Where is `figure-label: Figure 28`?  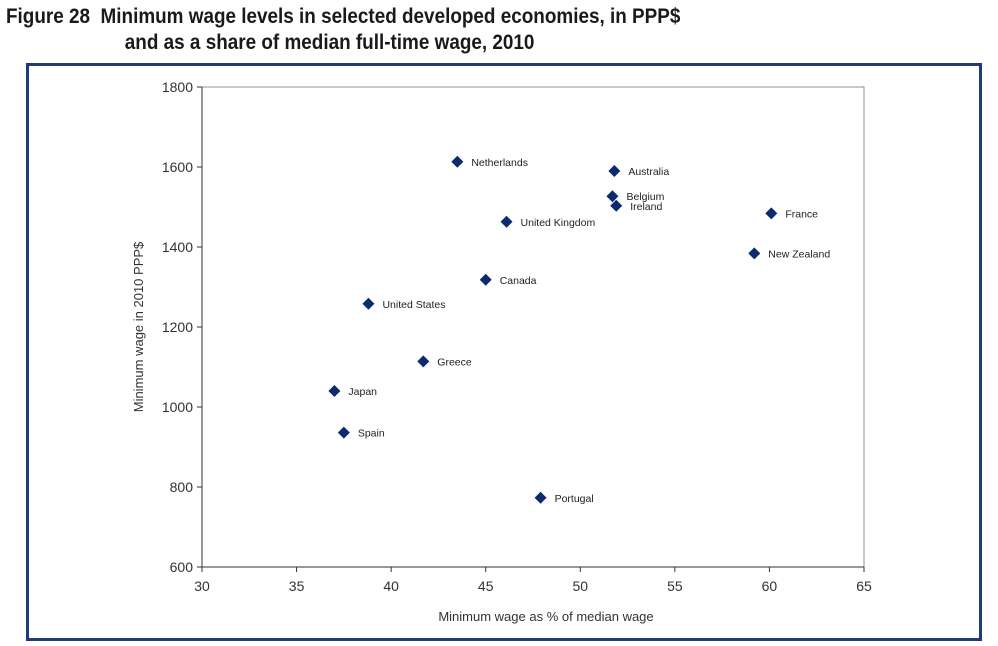
figure-label: Figure 28 is located at coordinates (48, 16).